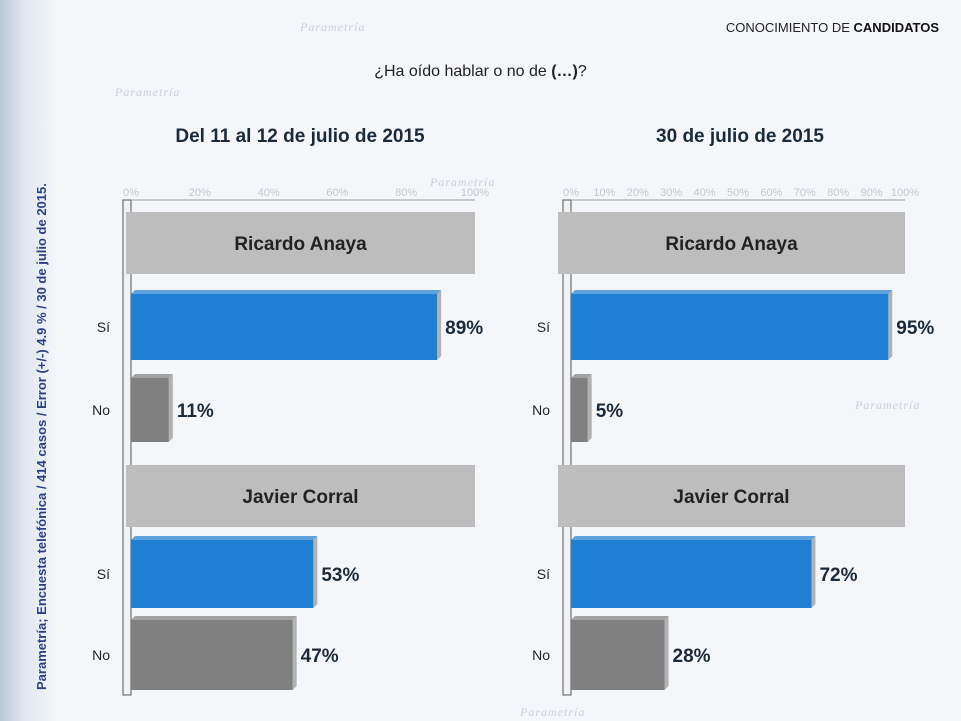 This screenshot has width=961, height=721. I want to click on tick-label: 10%, so click(604, 193).